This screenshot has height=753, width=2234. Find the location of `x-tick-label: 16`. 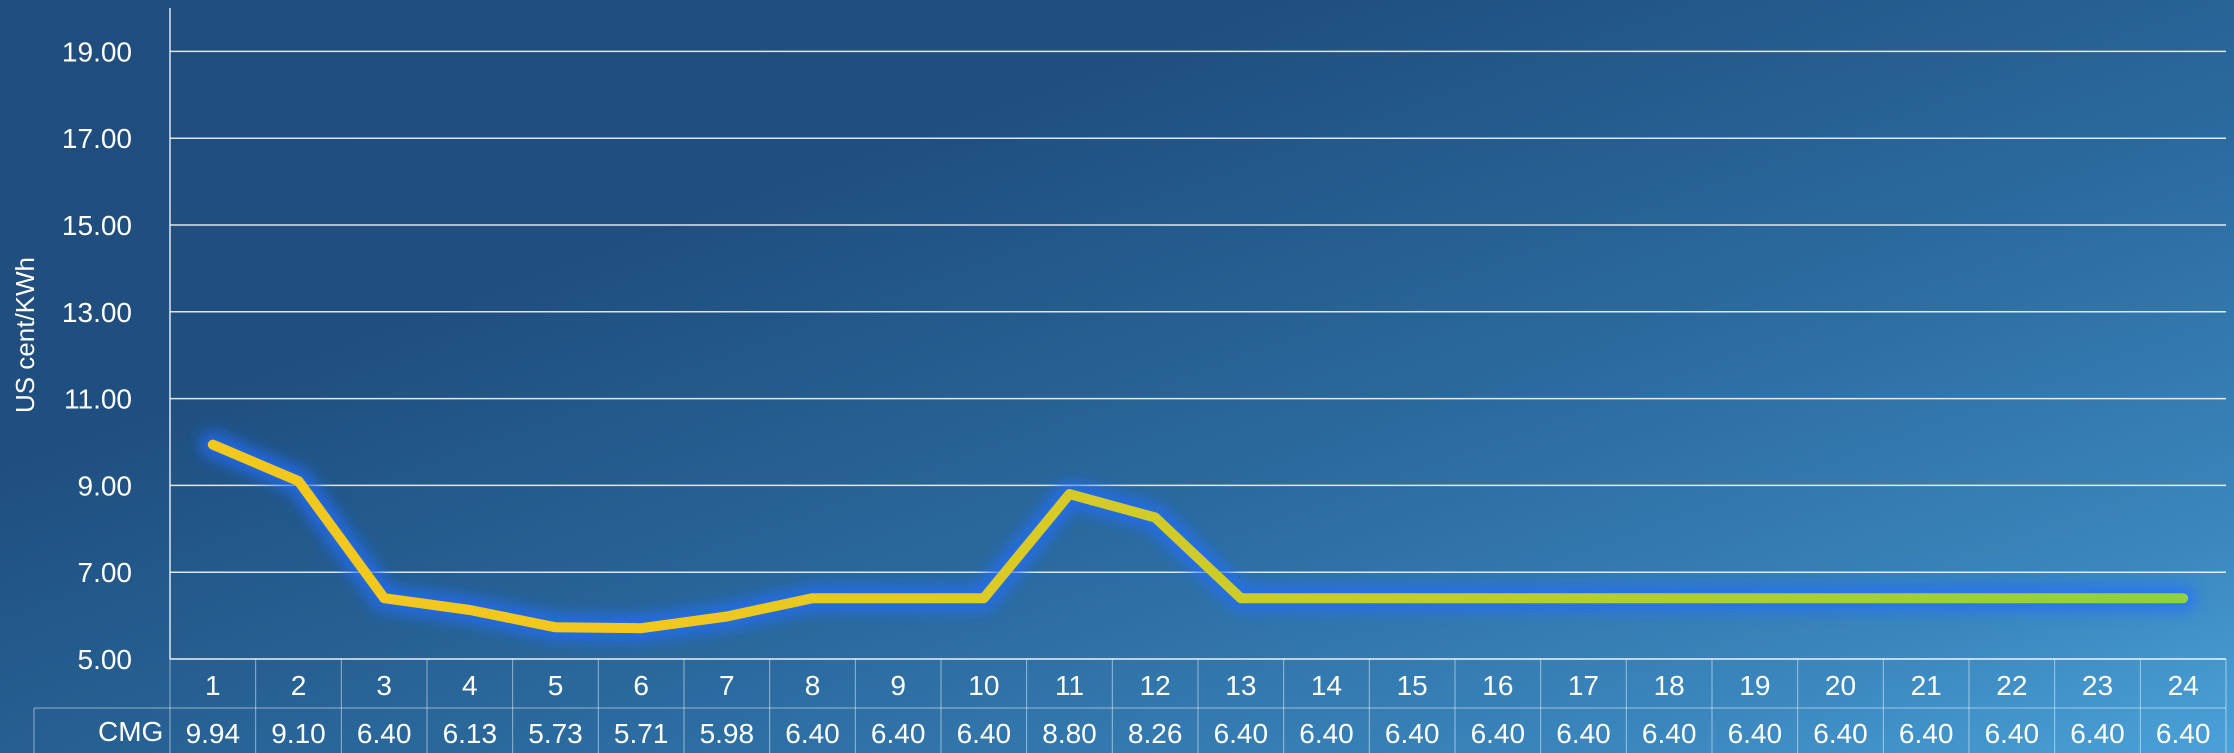

x-tick-label: 16 is located at coordinates (1497, 685).